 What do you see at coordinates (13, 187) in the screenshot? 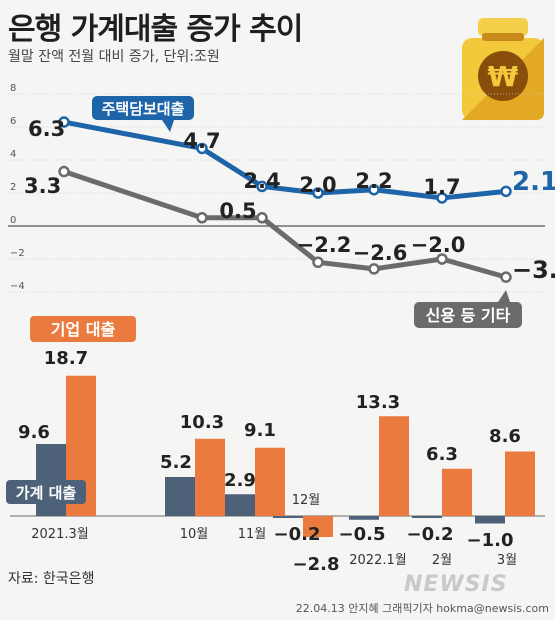
I see `y-tick-label: 2` at bounding box center [13, 187].